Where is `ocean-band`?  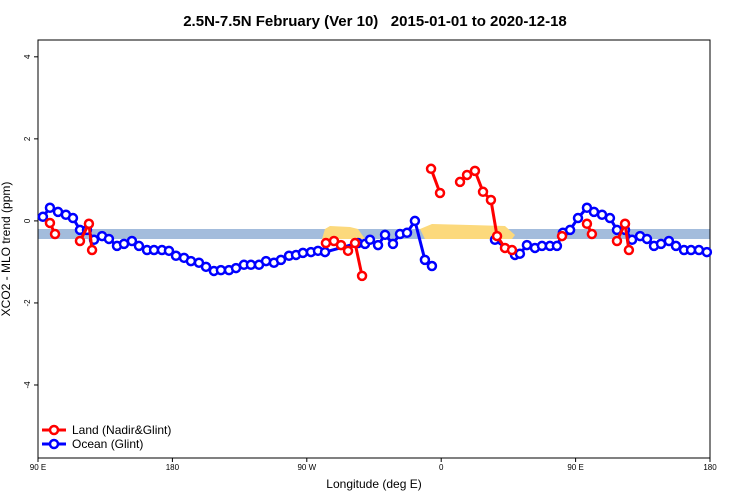 ocean-band is located at coordinates (374, 234).